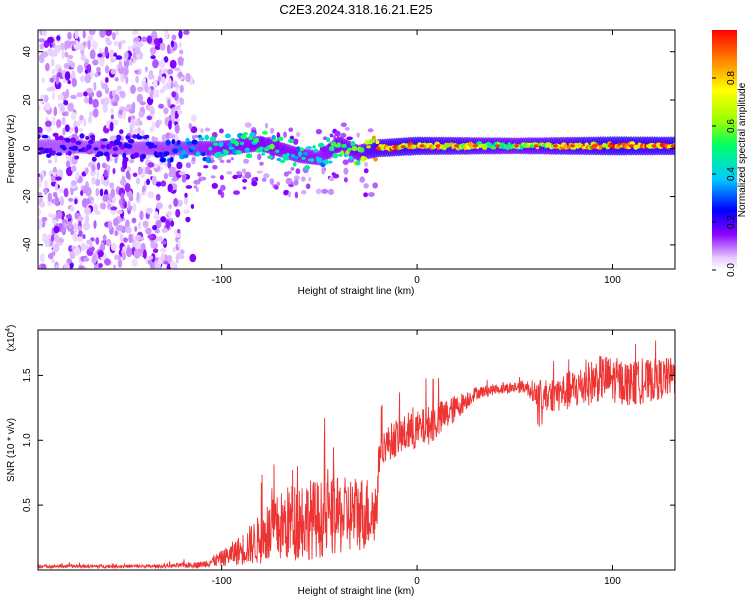 The image size is (750, 600). What do you see at coordinates (731, 174) in the screenshot?
I see `colorbar-tick-label: 0.4` at bounding box center [731, 174].